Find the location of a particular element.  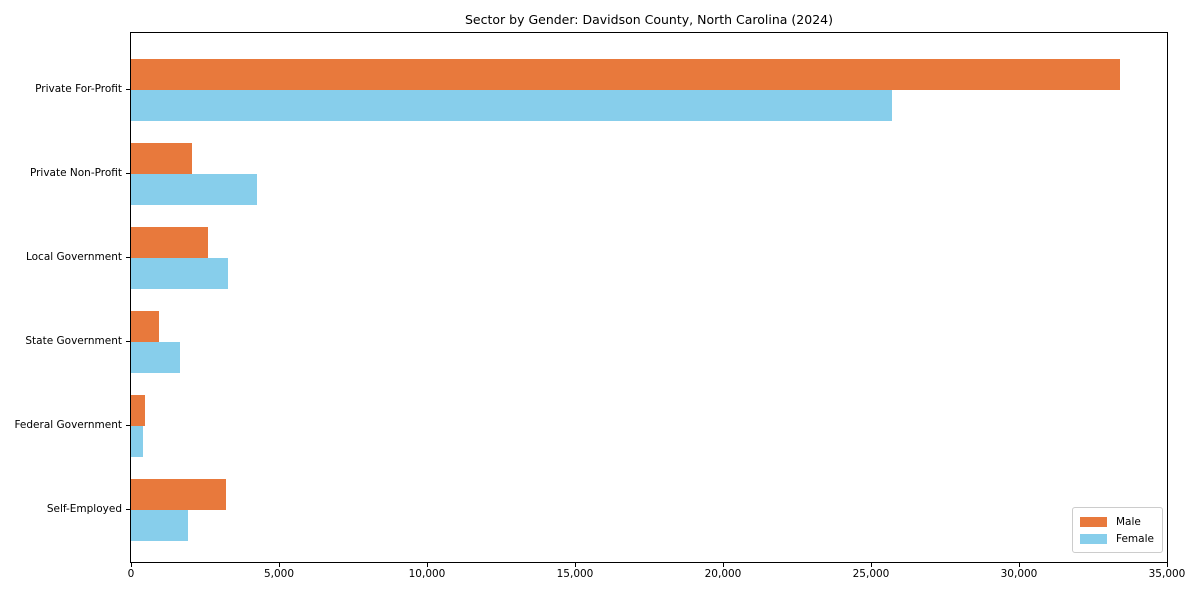

legend-label-male: Male is located at coordinates (1128, 521).